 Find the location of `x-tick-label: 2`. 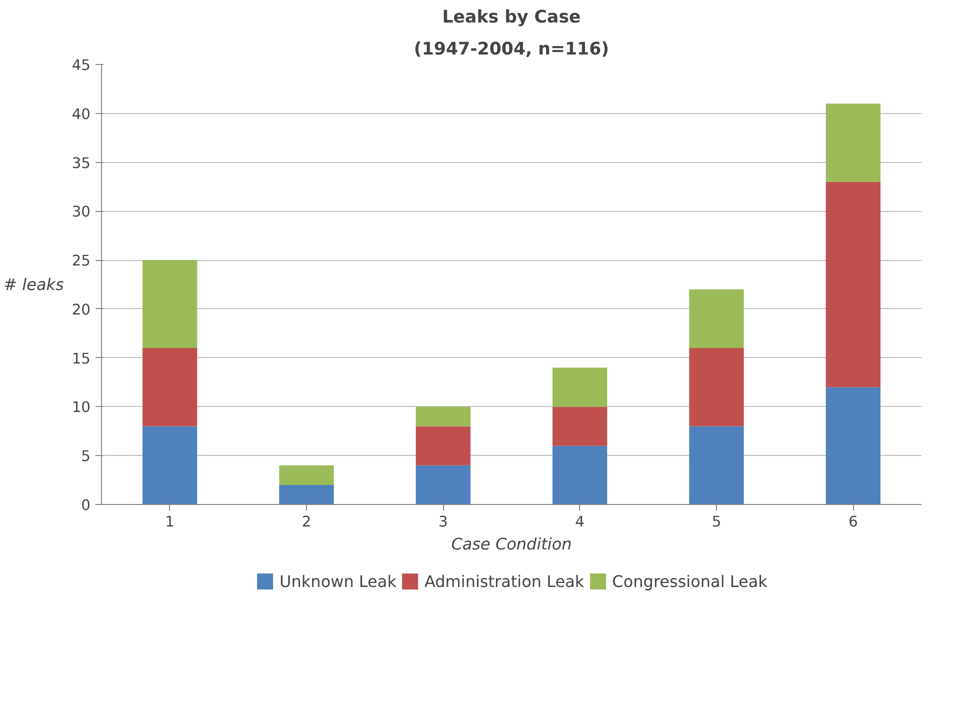

x-tick-label: 2 is located at coordinates (307, 522).